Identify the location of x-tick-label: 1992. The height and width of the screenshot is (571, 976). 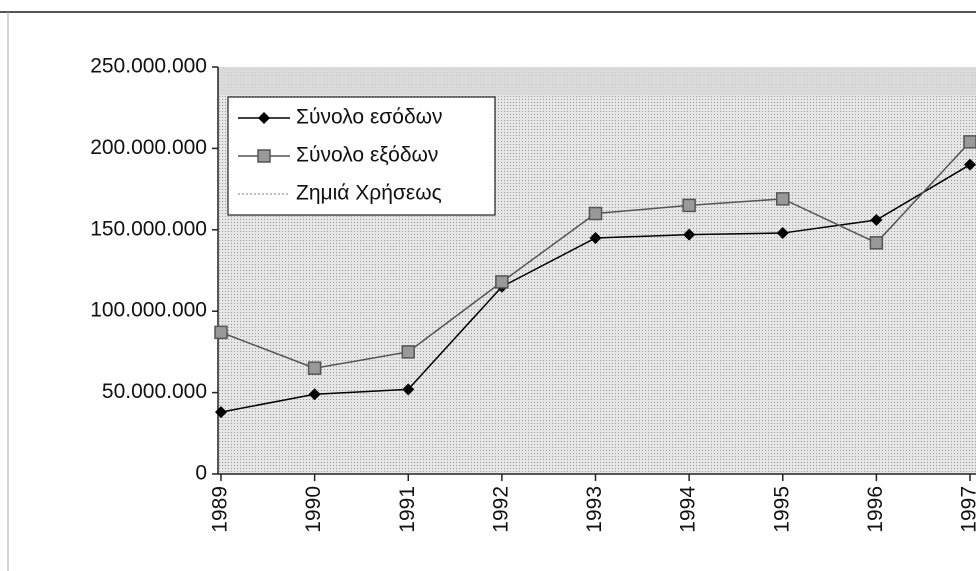
(500, 509).